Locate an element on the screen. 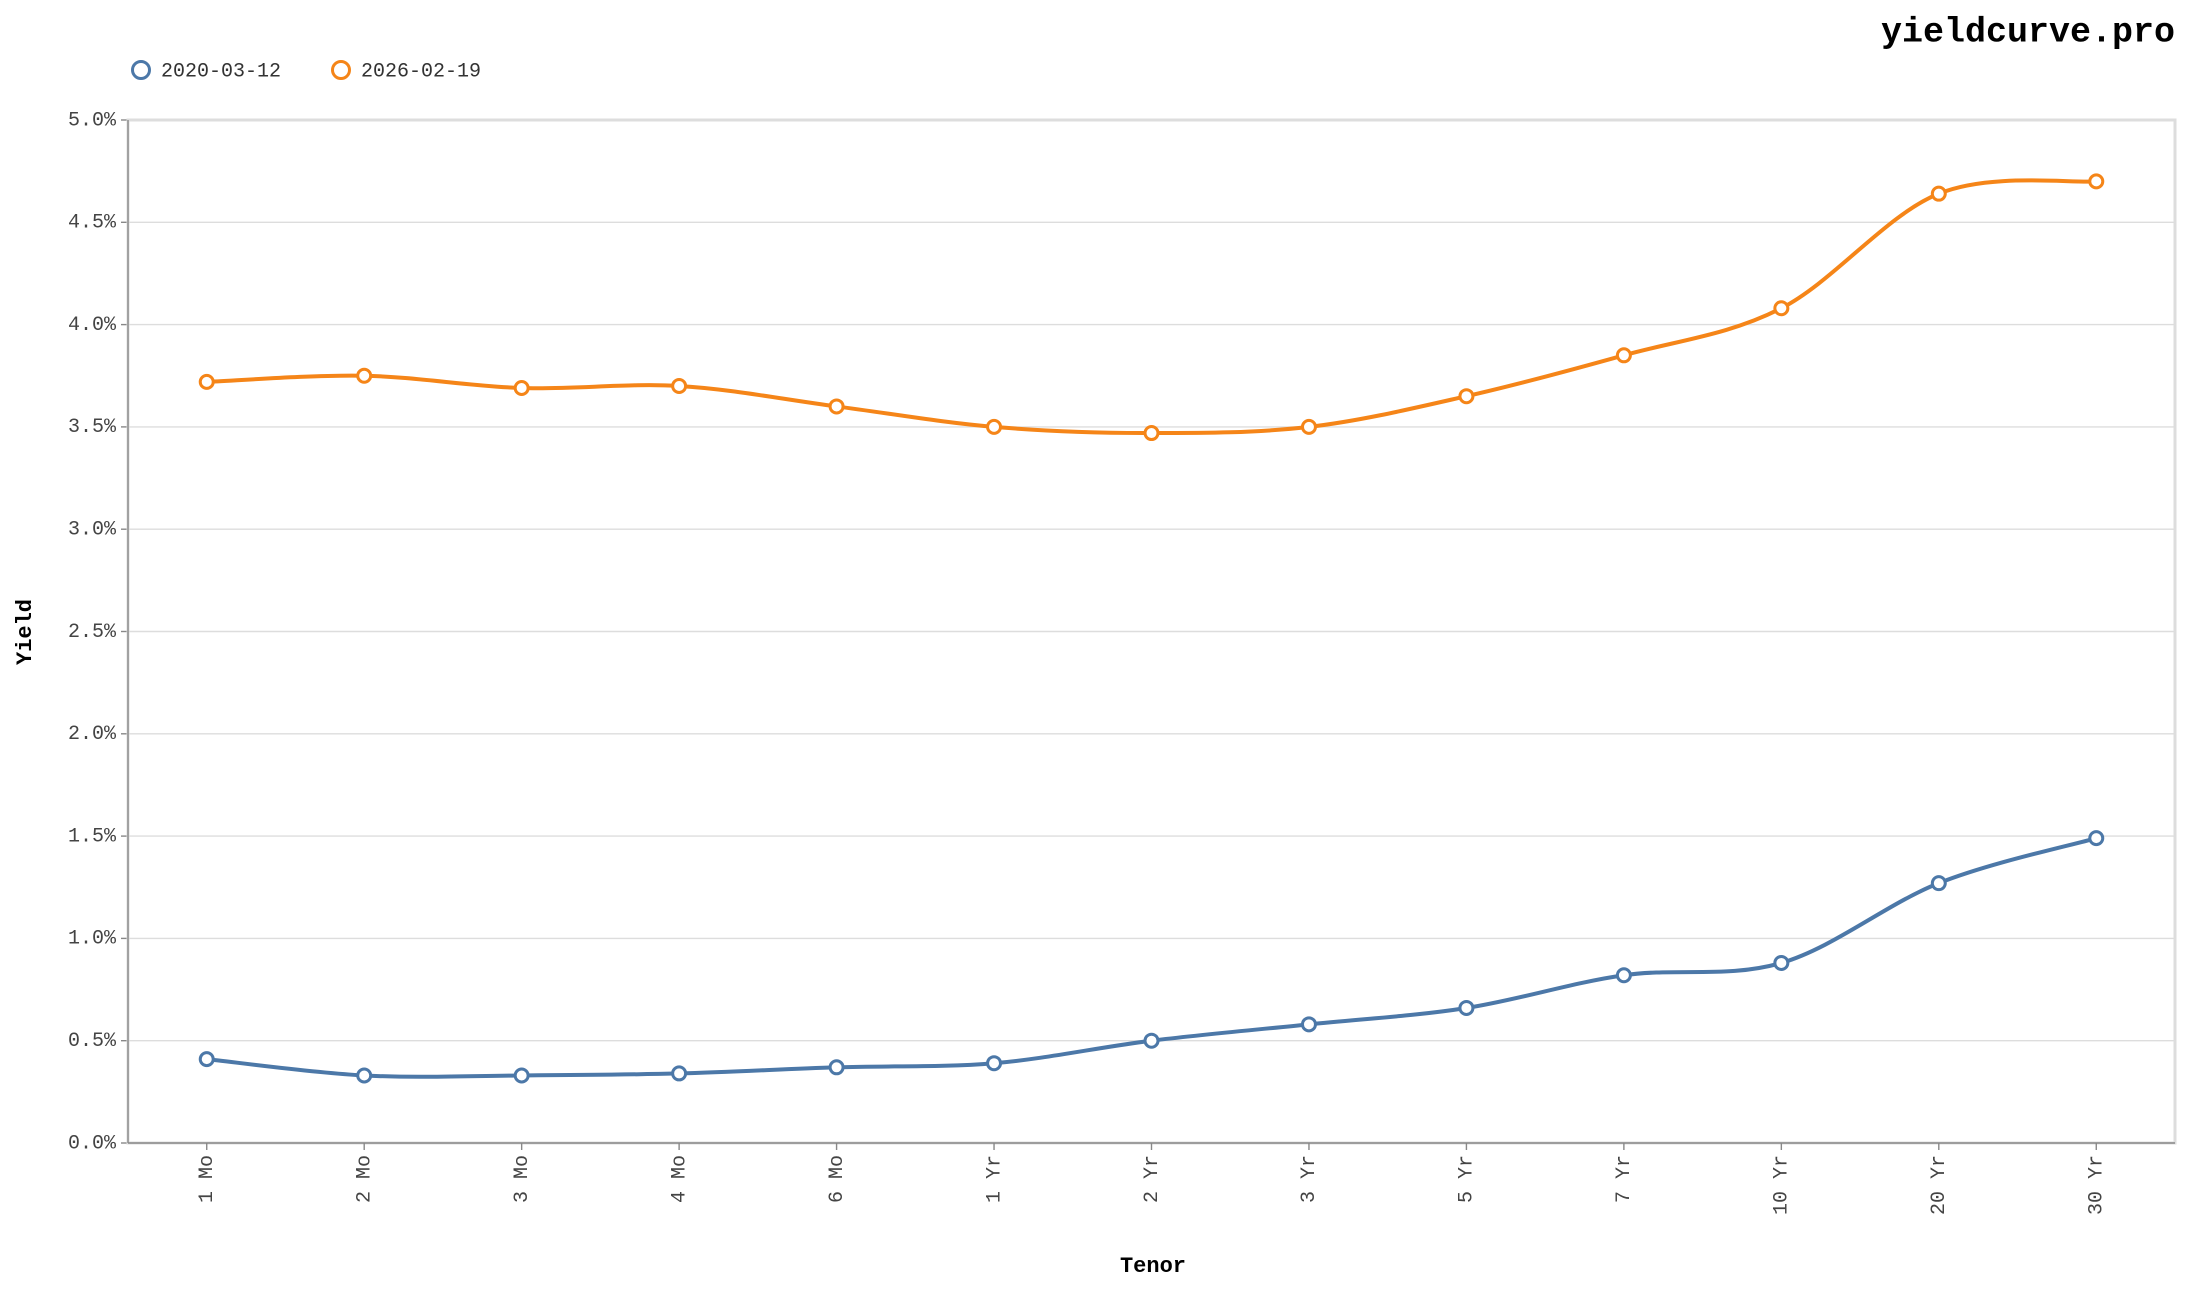  y-tick-label: 3.5% is located at coordinates (92, 427).